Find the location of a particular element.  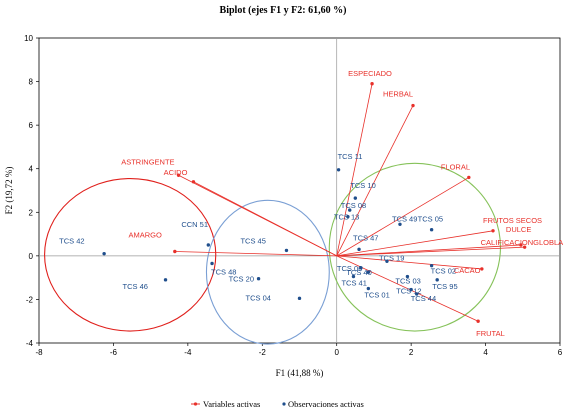

x-tick-label: 6 is located at coordinates (560, 352).